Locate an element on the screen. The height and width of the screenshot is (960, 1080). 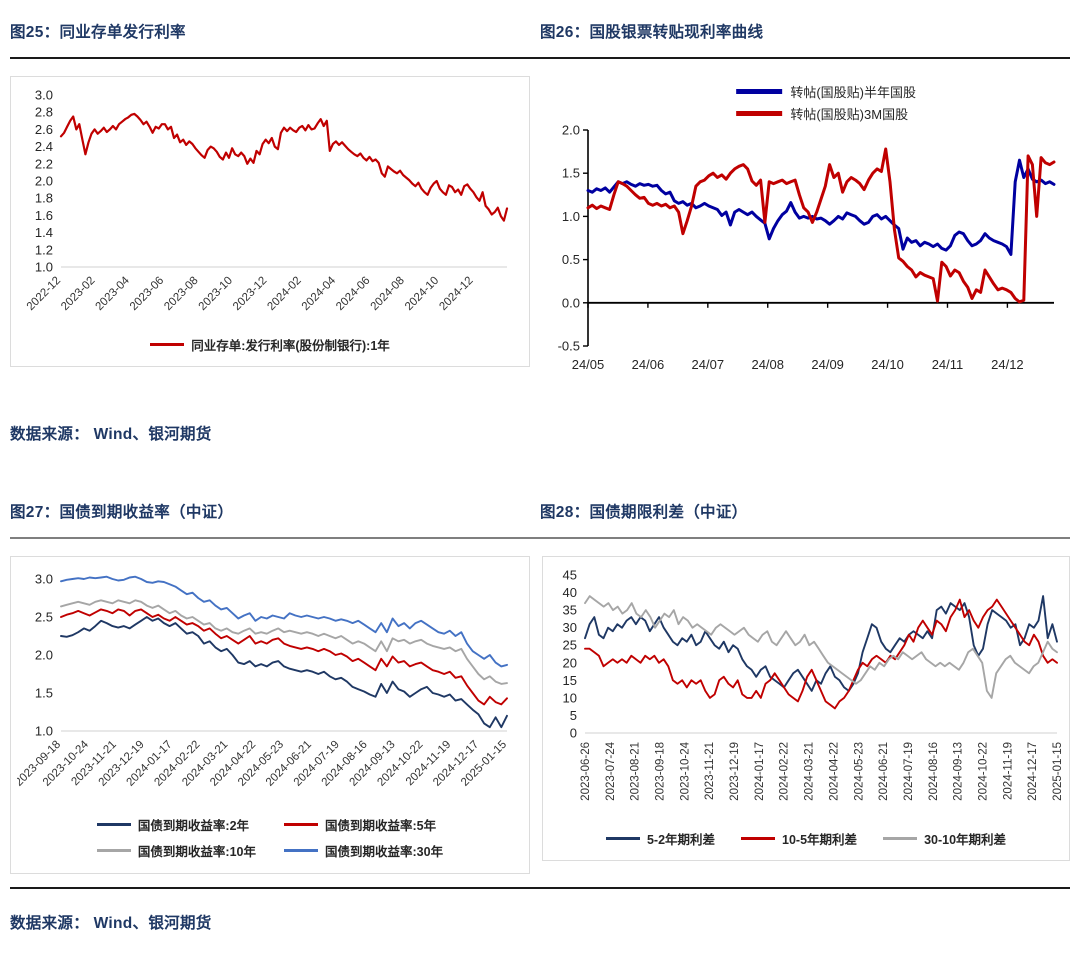
svg-text: 0.5 is located at coordinates (571, 259).